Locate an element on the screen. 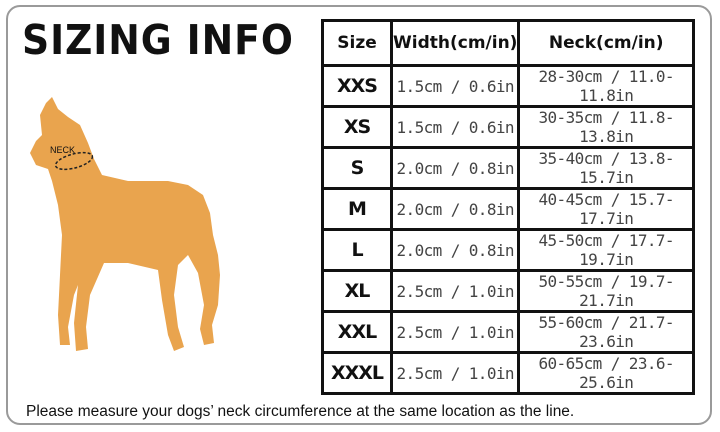 The image size is (720, 432). neck-cell: 30-35cm / 11.8-13.8in is located at coordinates (606, 127).